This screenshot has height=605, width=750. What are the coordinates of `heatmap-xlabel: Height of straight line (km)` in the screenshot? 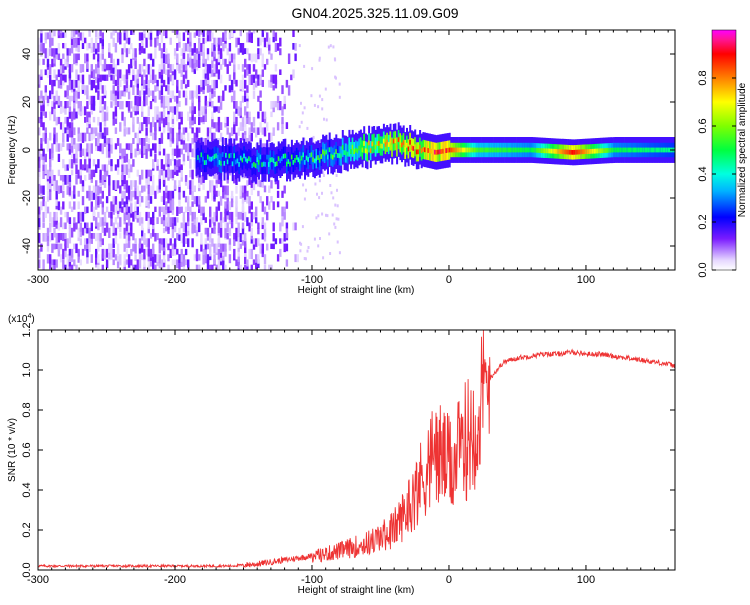 It's located at (356, 290).